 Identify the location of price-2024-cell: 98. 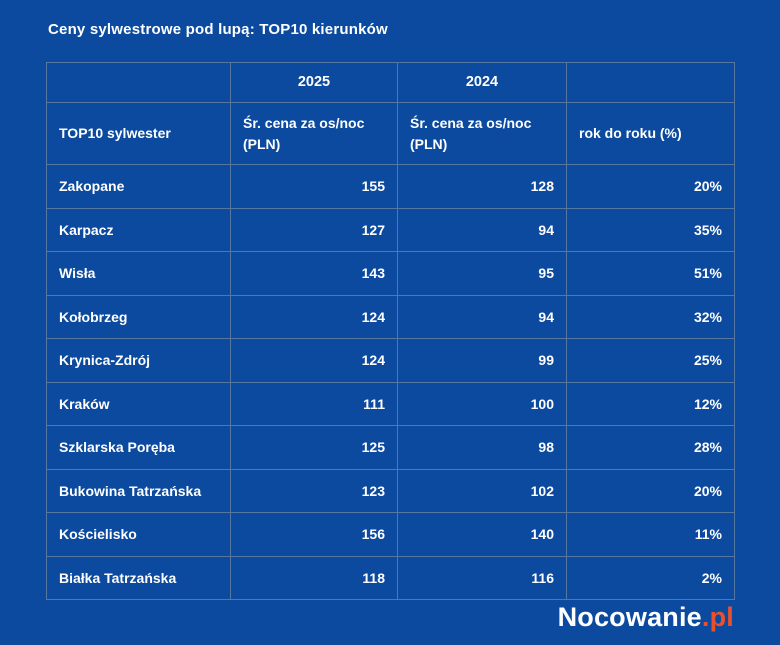
(482, 447).